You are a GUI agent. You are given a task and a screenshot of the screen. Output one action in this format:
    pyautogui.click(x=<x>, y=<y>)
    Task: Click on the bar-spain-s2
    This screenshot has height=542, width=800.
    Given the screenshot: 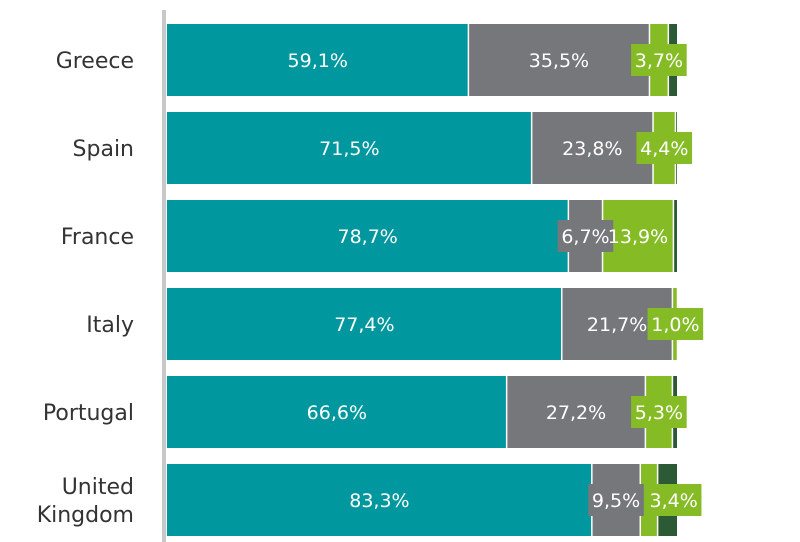 What is the action you would take?
    pyautogui.click(x=592, y=148)
    